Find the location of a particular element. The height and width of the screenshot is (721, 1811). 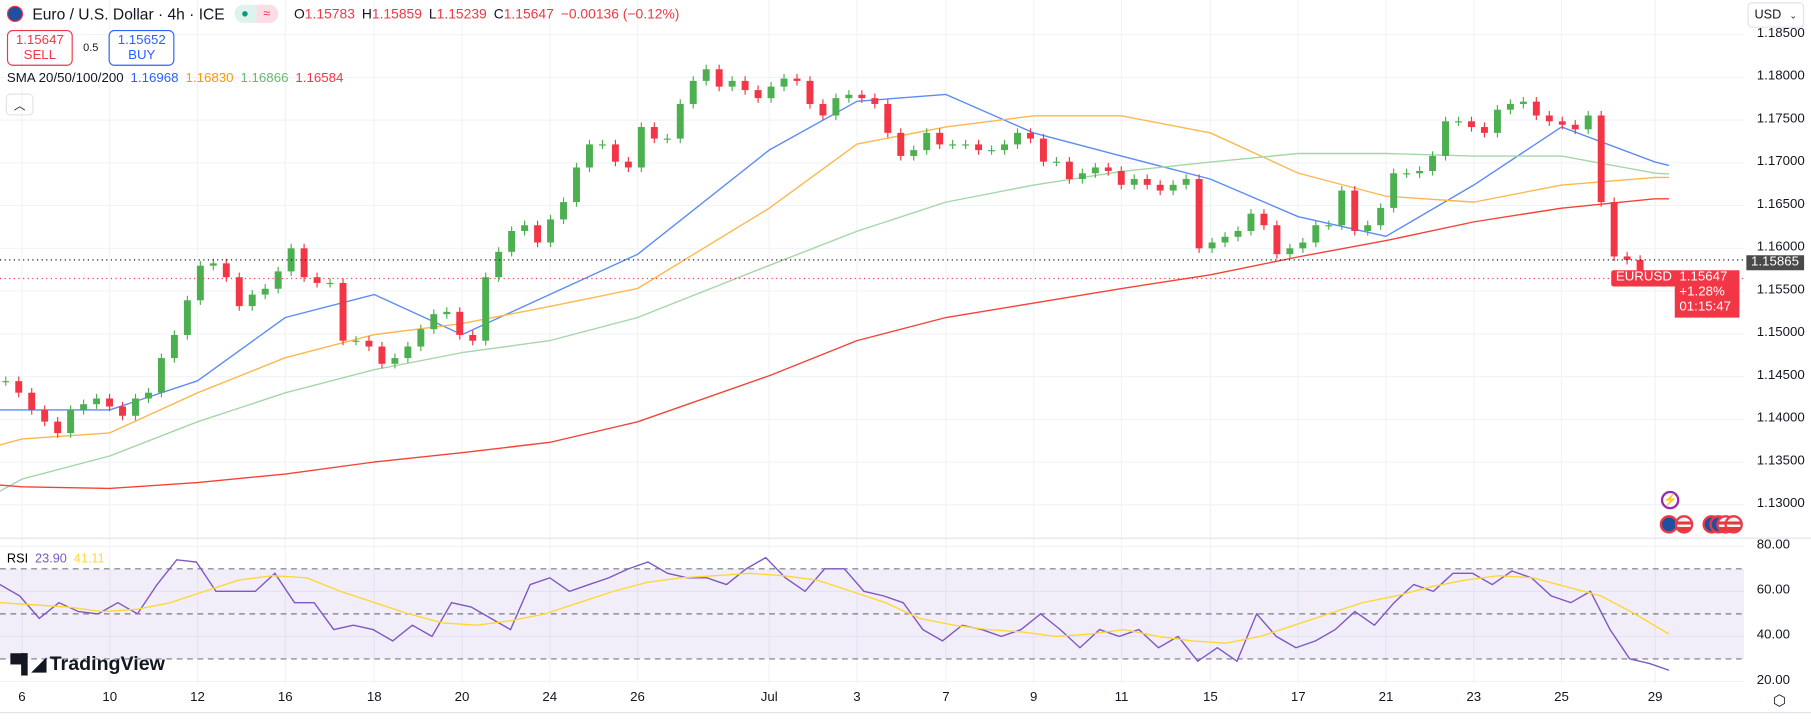

logo-text: TradingView is located at coordinates (107, 663).